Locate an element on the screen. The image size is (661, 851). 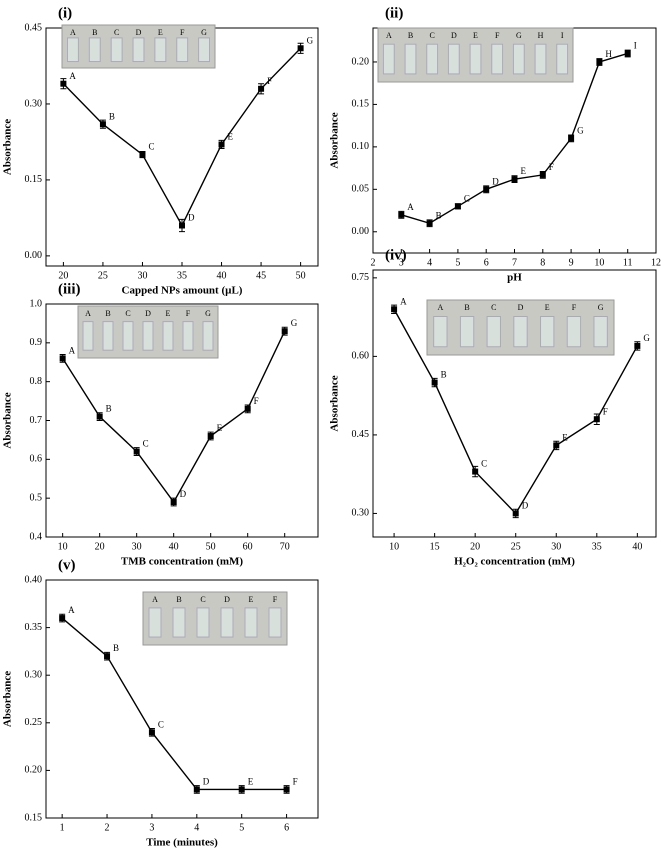
panel-label: (iii) is located at coordinates (69, 289).